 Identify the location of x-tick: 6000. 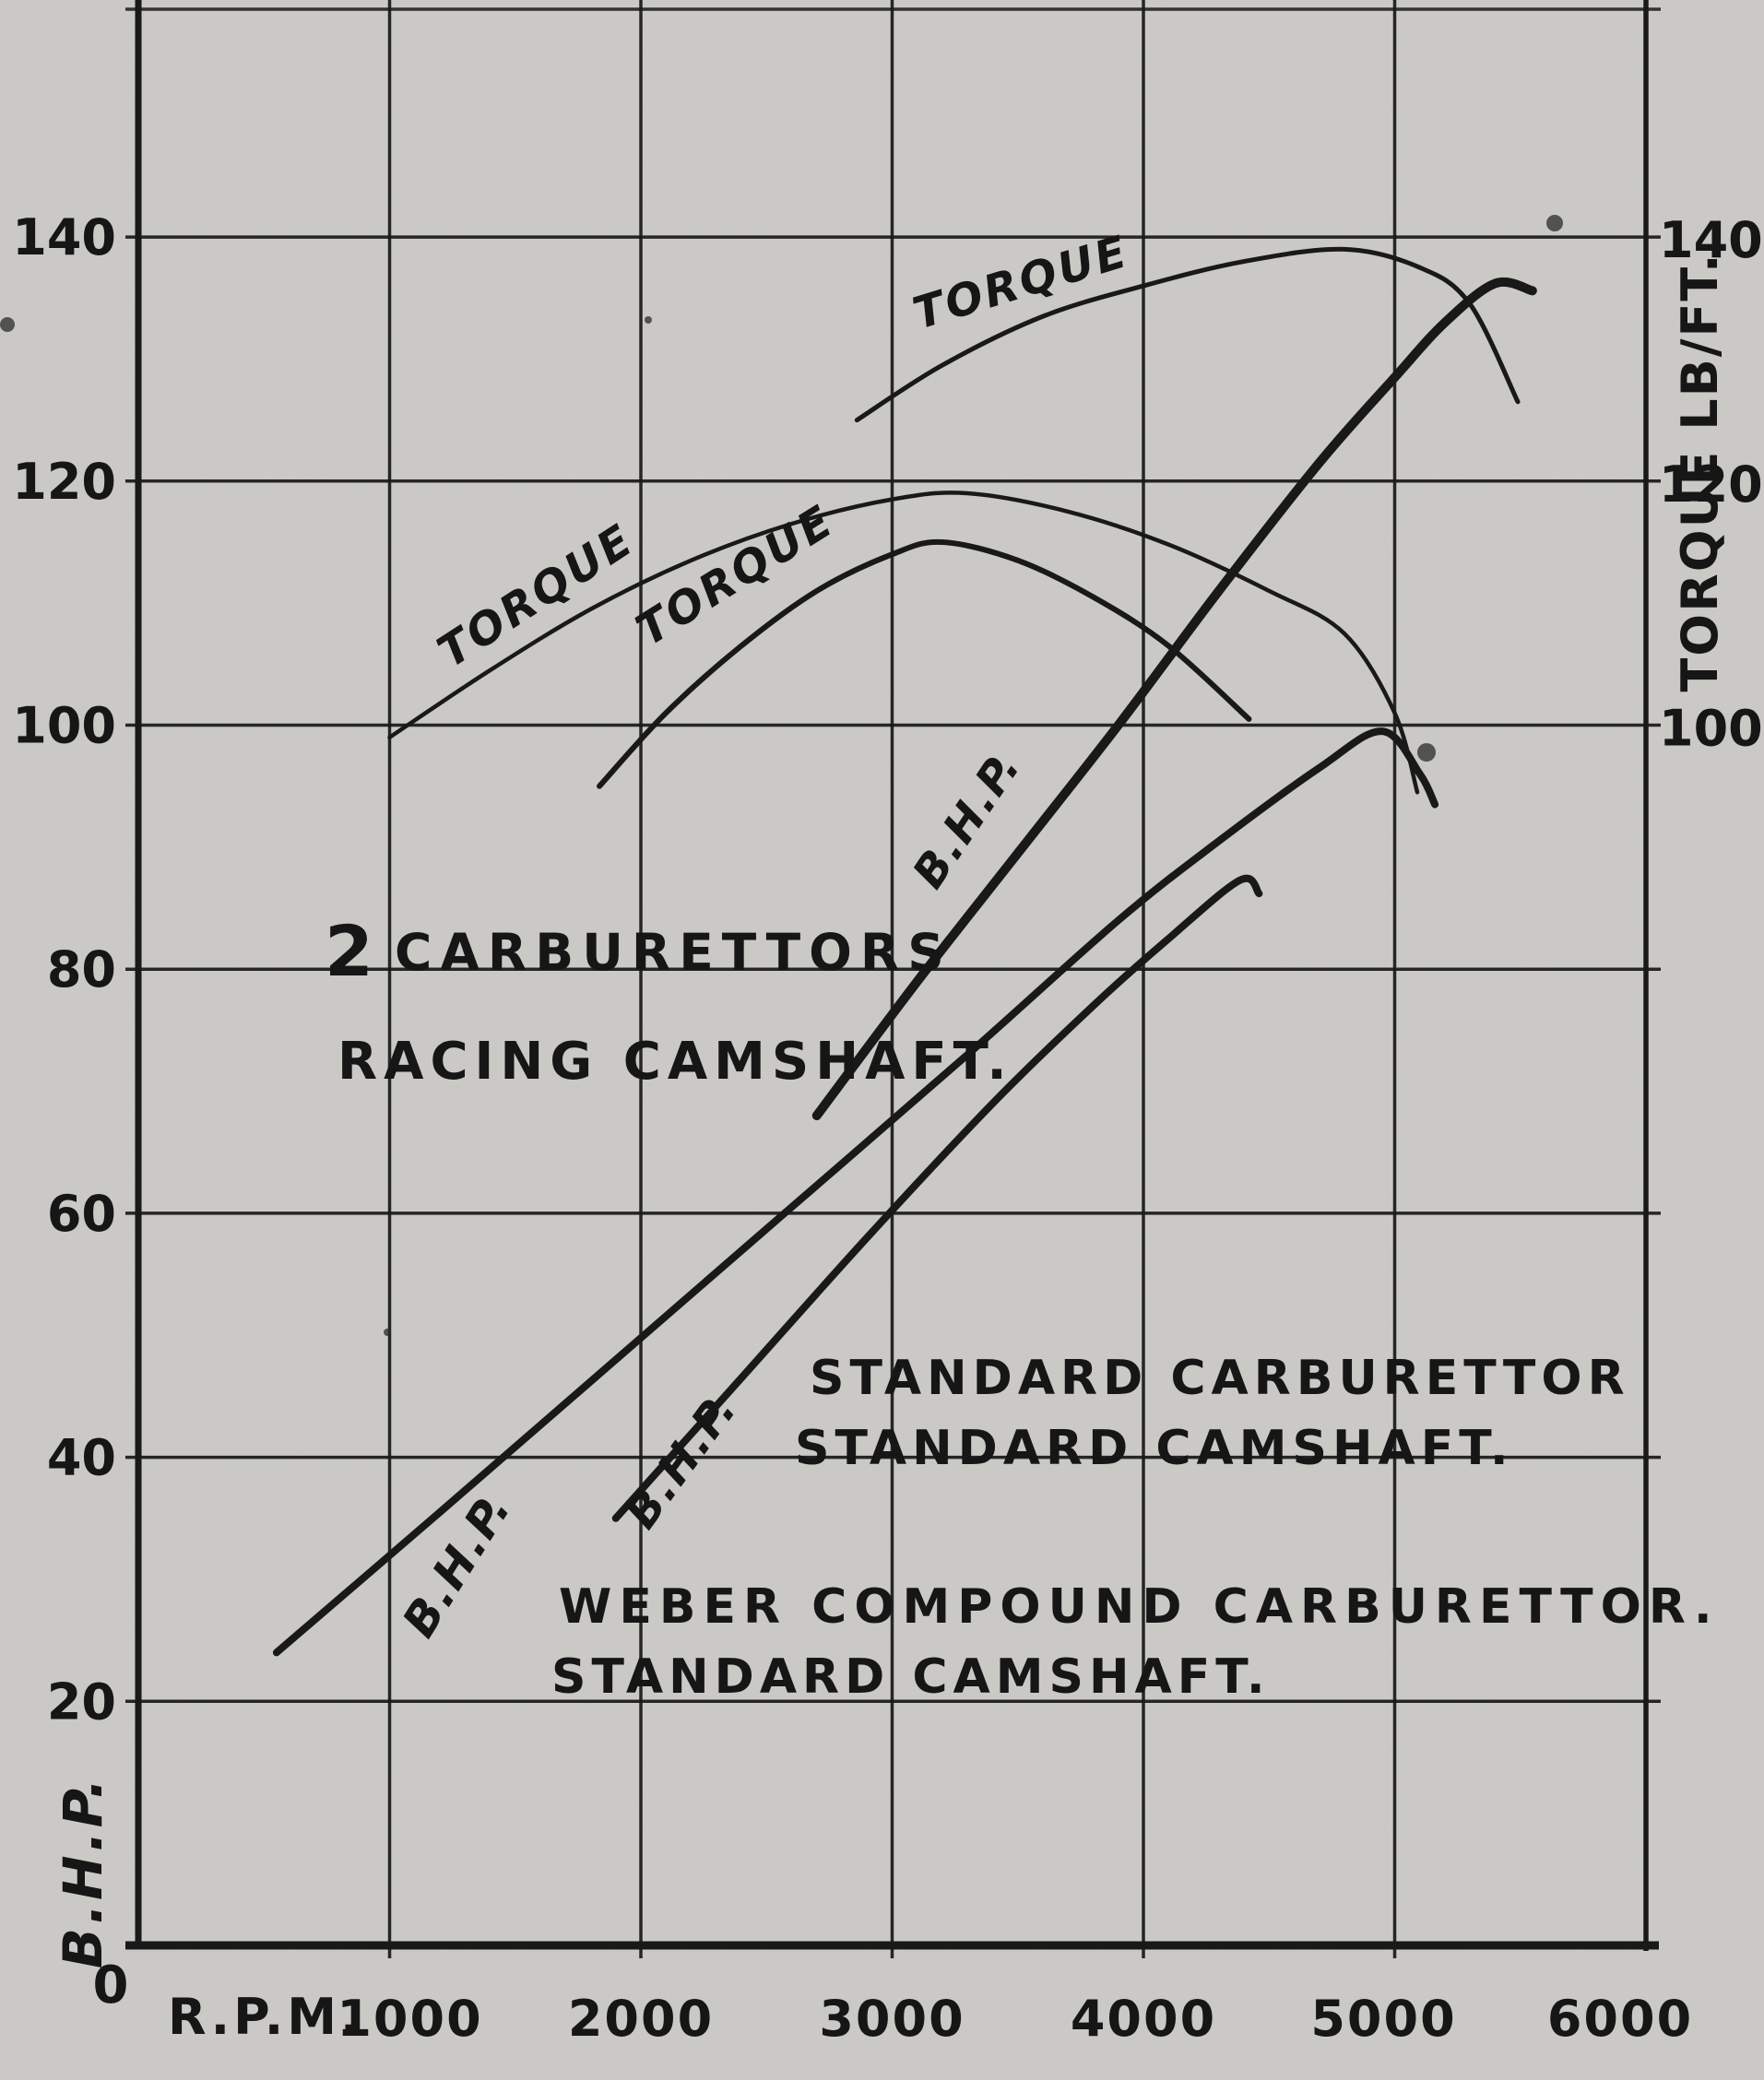
(1620, 2019).